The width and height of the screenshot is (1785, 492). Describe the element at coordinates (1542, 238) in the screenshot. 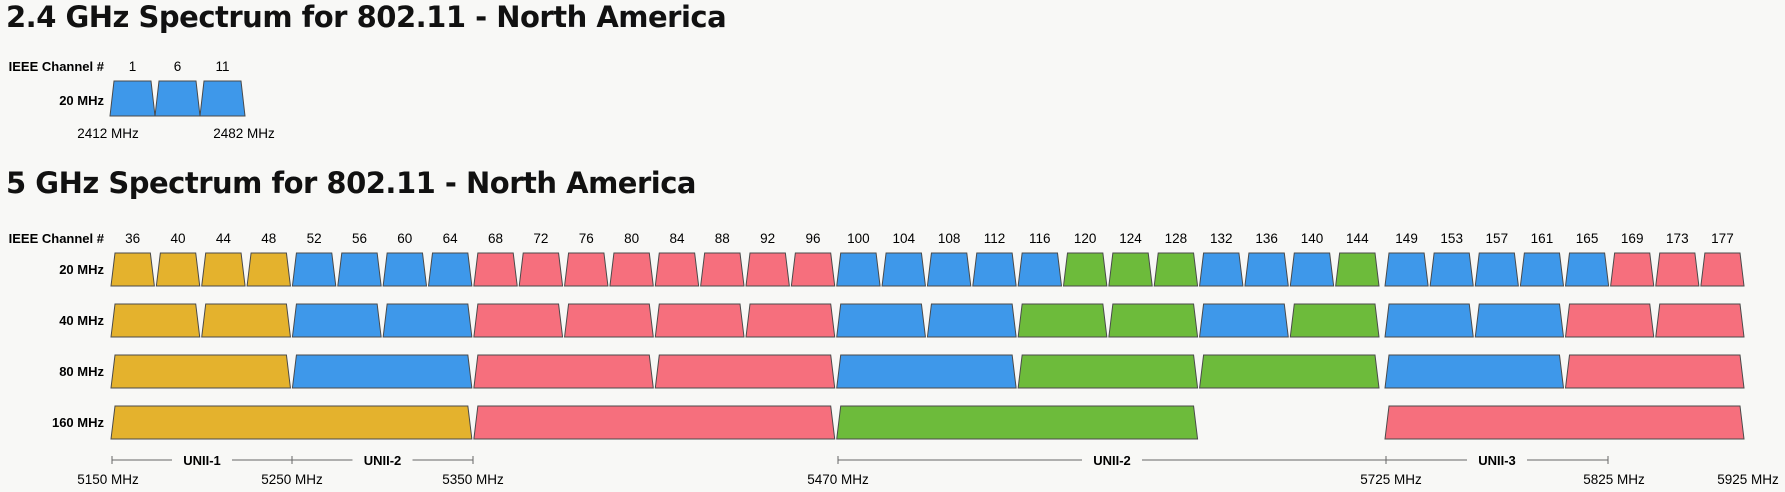

I see `band5-channel-label: 161` at that location.